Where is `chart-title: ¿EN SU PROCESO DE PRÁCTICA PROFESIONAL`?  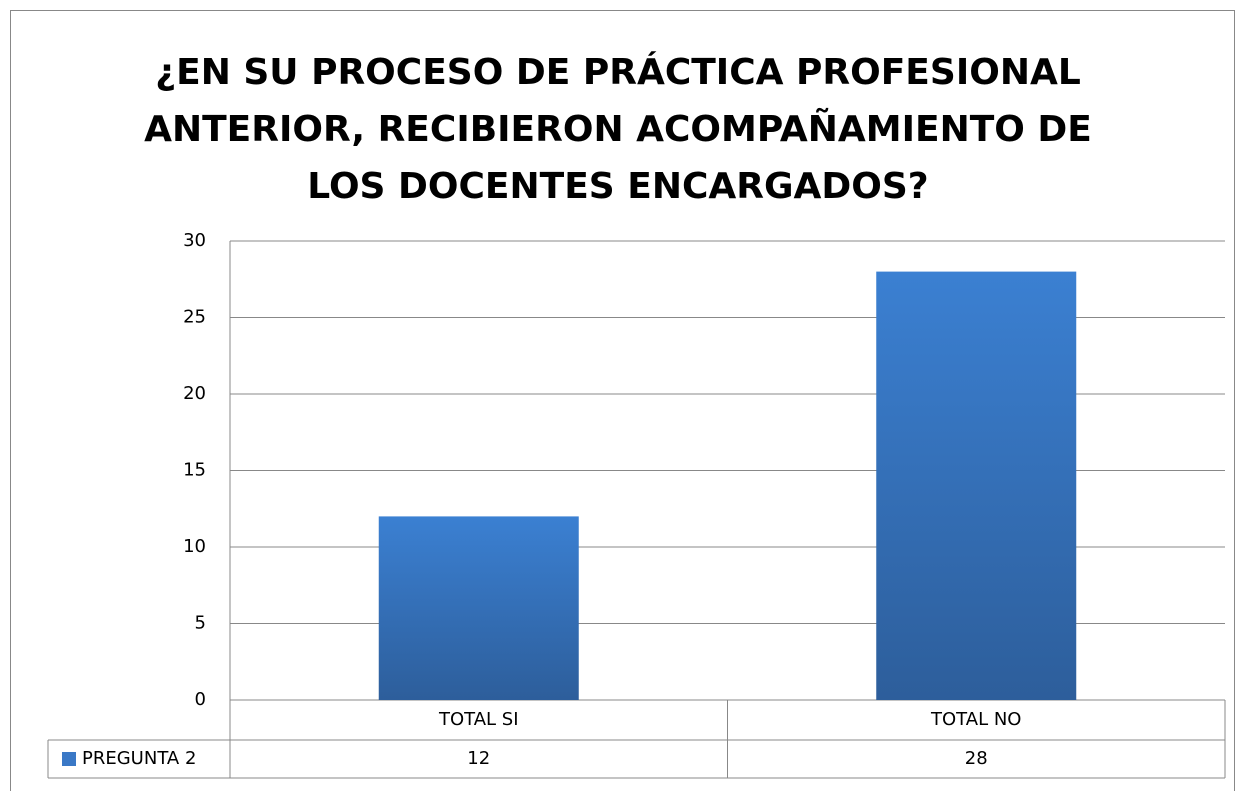
chart-title: ¿EN SU PROCESO DE PRÁCTICA PROFESIONAL is located at coordinates (618, 72).